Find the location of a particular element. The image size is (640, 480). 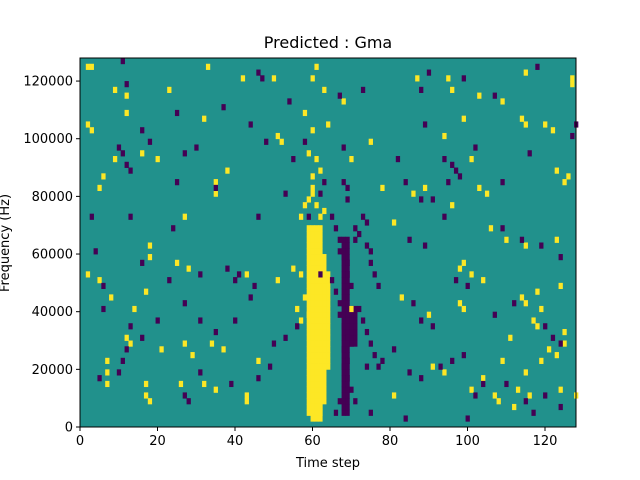

x-tick-label: 100 is located at coordinates (467, 441).